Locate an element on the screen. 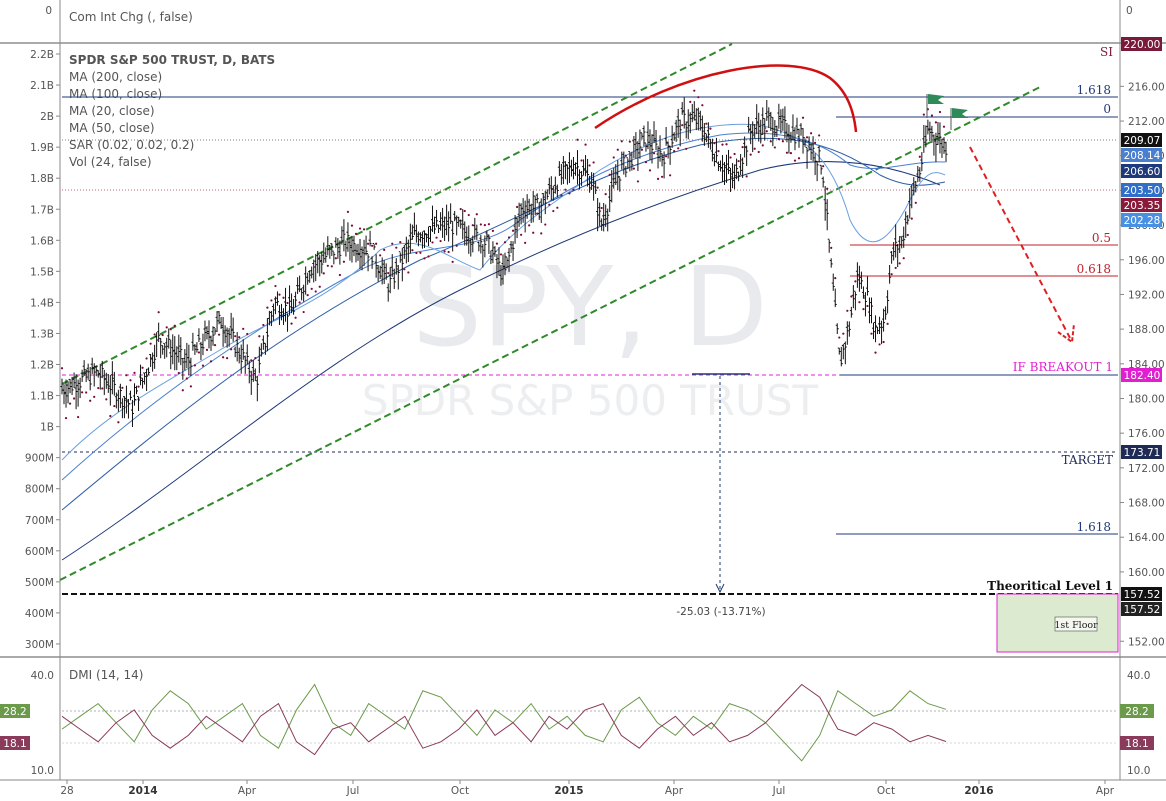 The width and height of the screenshot is (1166, 801). watermark-ticker: SPY, D is located at coordinates (590, 307).